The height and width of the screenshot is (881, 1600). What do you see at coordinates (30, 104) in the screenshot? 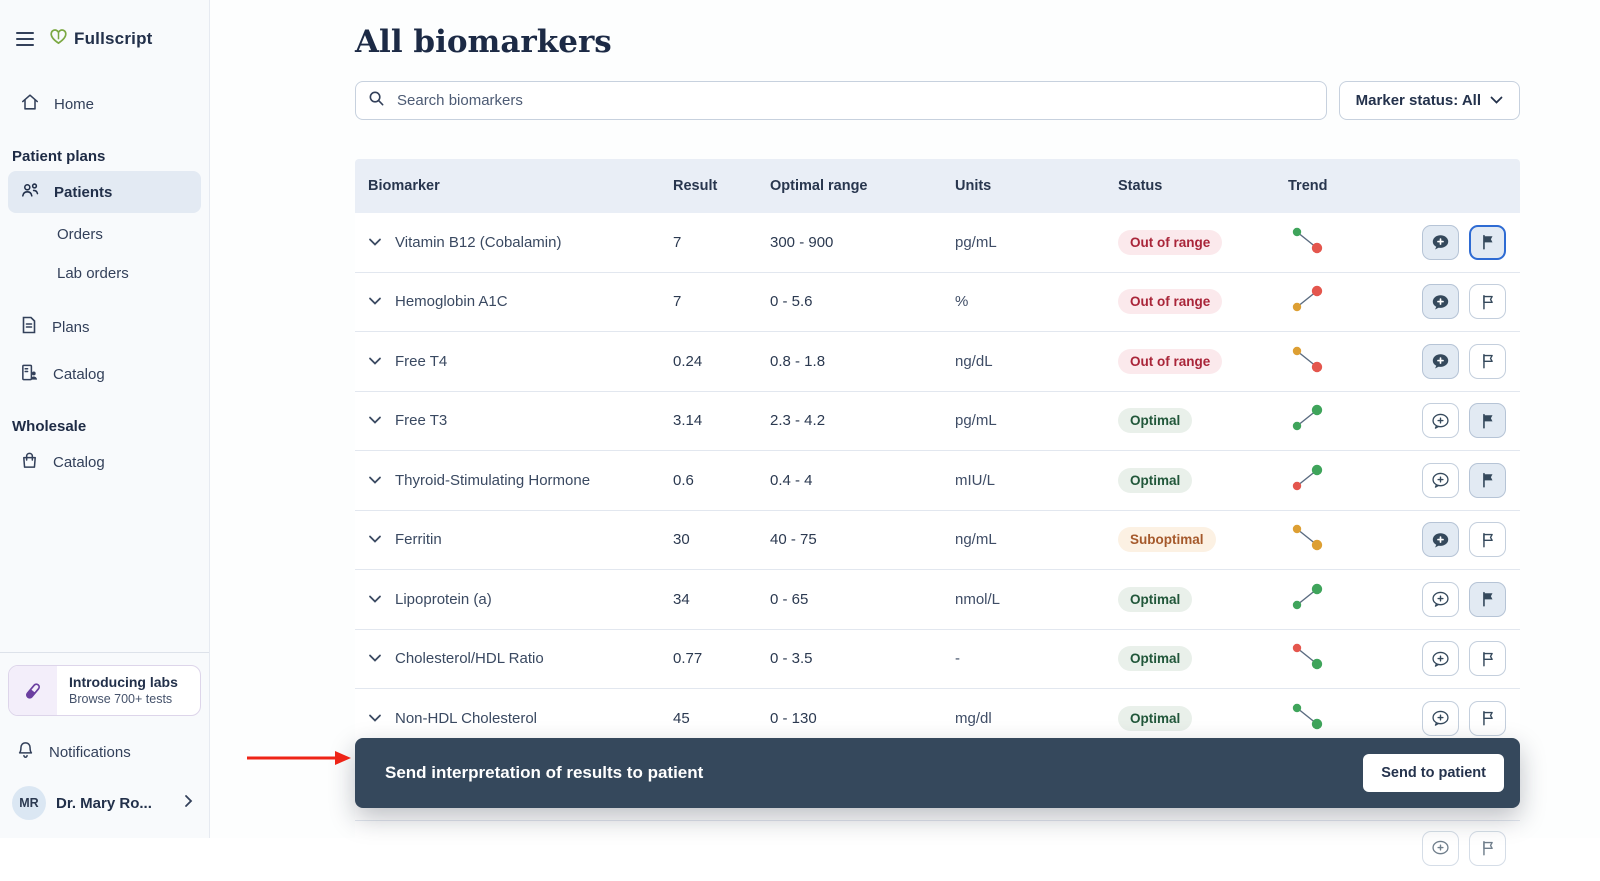
I see `home-icon` at bounding box center [30, 104].